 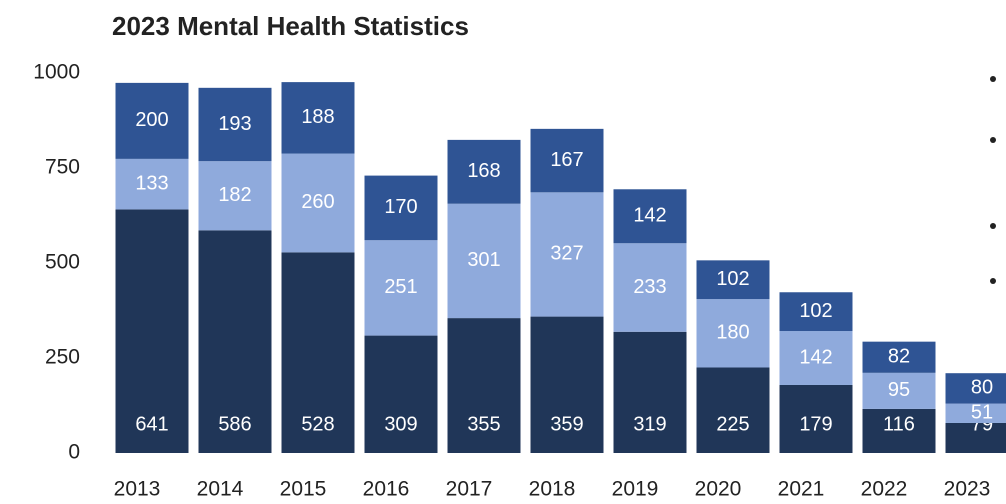 What do you see at coordinates (982, 388) in the screenshot?
I see `value-label: 80` at bounding box center [982, 388].